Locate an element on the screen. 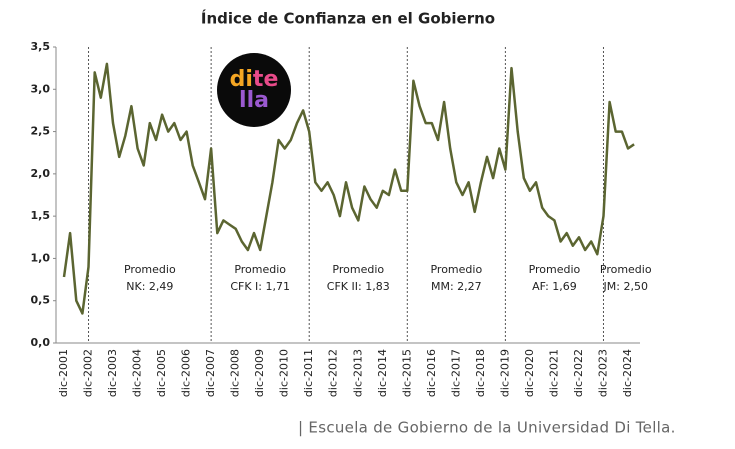 The height and width of the screenshot is (449, 735). logo-text: dite is located at coordinates (254, 79).